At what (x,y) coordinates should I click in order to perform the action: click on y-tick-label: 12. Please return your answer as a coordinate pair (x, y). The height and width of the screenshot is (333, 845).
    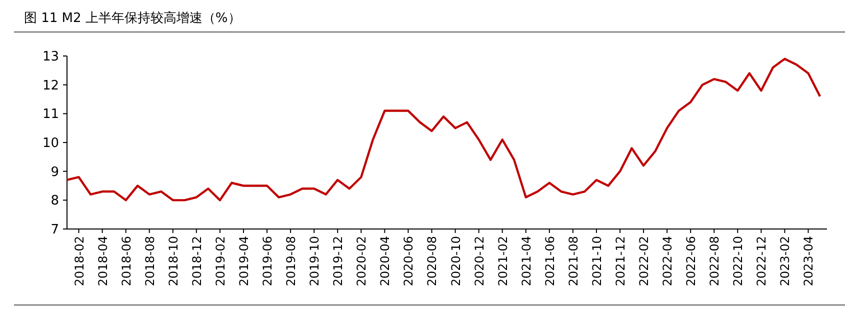
    Looking at the image, I should click on (50, 86).